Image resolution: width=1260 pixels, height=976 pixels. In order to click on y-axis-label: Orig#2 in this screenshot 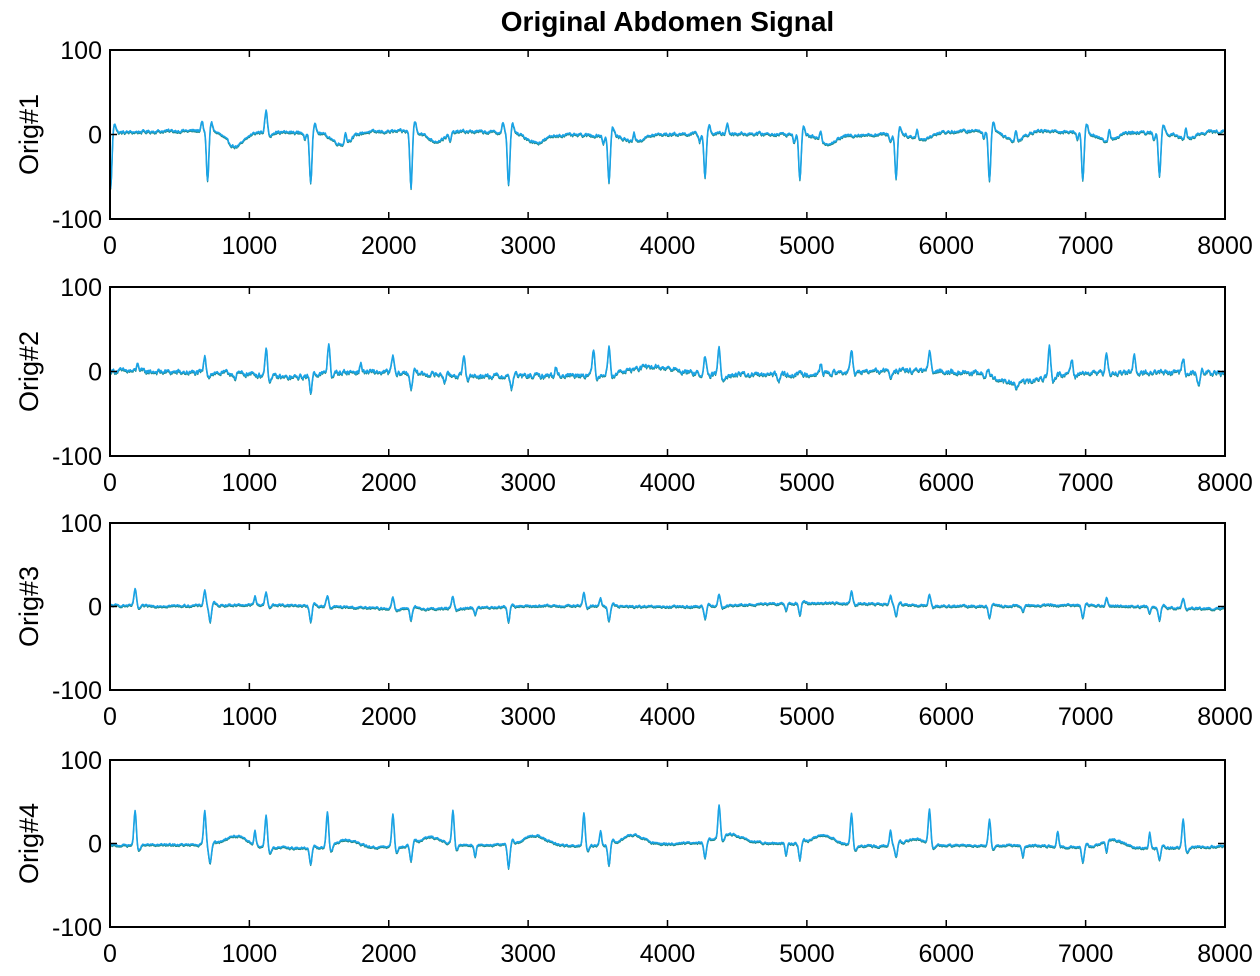, I will do `click(29, 371)`.